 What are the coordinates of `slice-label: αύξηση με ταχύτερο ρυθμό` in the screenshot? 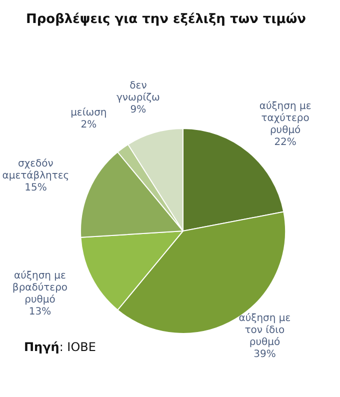 It's located at (285, 118).